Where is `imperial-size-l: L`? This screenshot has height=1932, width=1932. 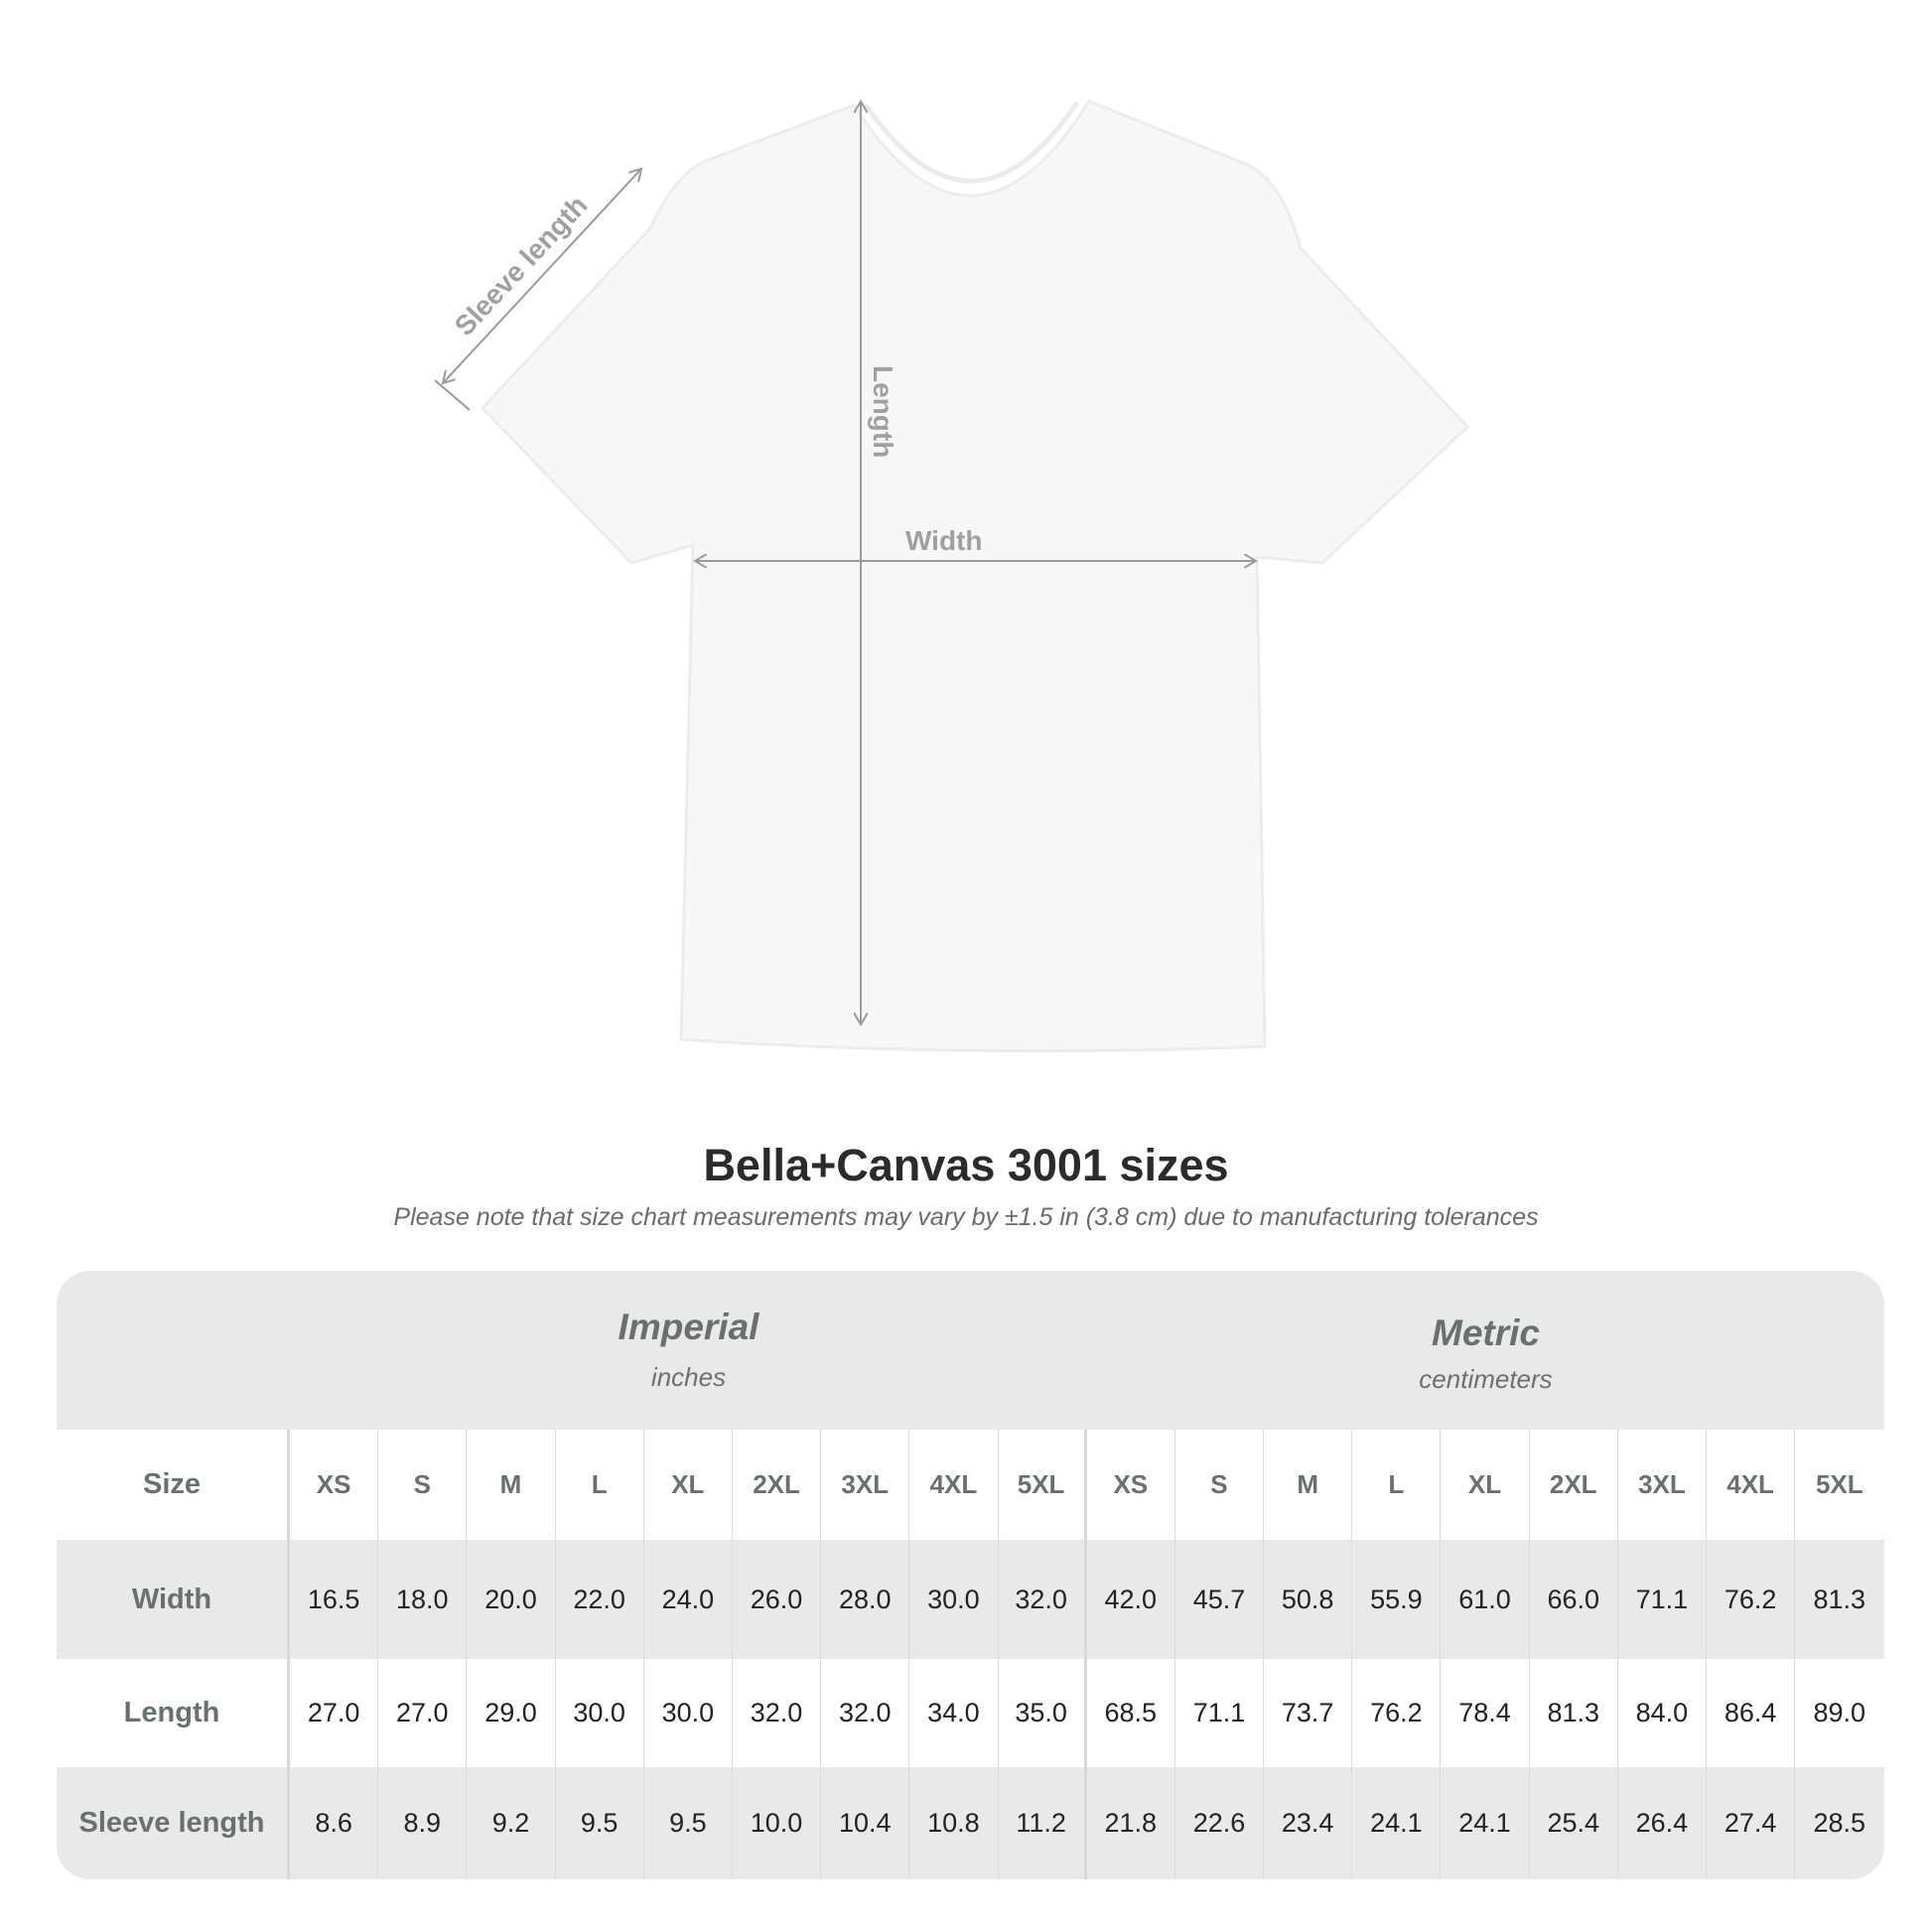 imperial-size-l: L is located at coordinates (600, 1485).